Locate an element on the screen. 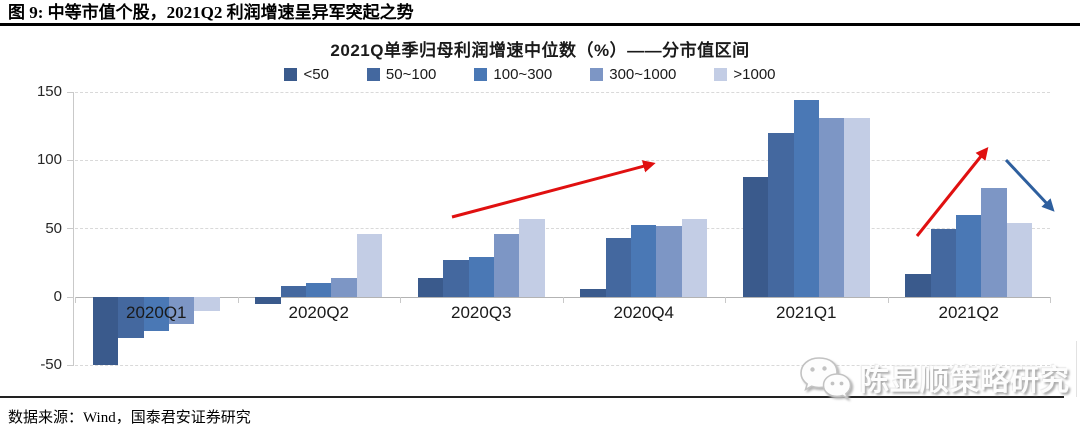 The width and height of the screenshot is (1080, 433). category-label: 2020Q4 is located at coordinates (644, 312).